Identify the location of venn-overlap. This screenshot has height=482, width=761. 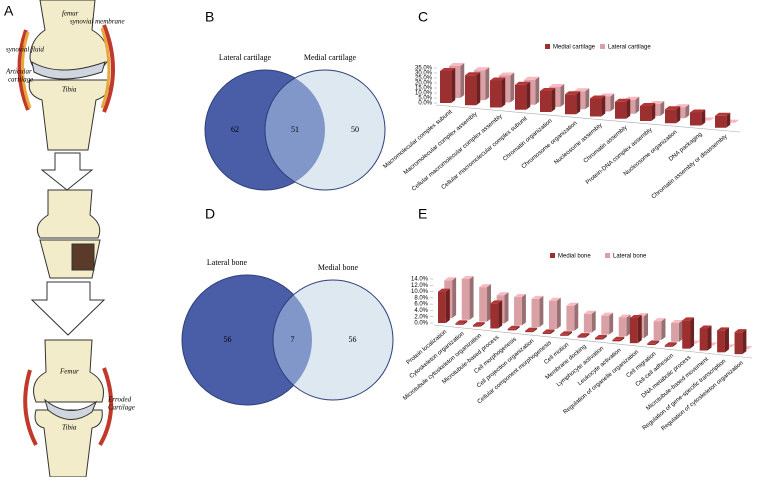
(292, 340).